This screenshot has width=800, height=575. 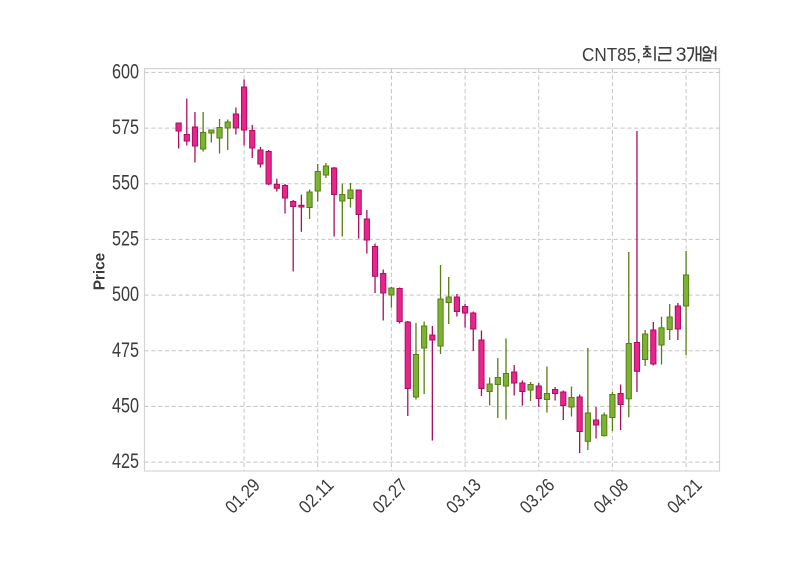 I want to click on svg-text: CNT85,, so click(x=611, y=54).